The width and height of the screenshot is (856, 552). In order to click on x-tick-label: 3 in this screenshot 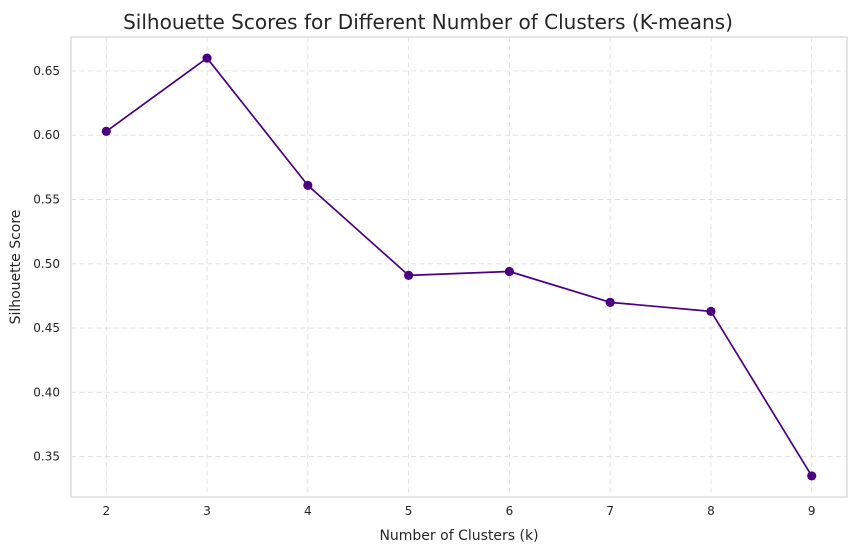, I will do `click(207, 511)`.